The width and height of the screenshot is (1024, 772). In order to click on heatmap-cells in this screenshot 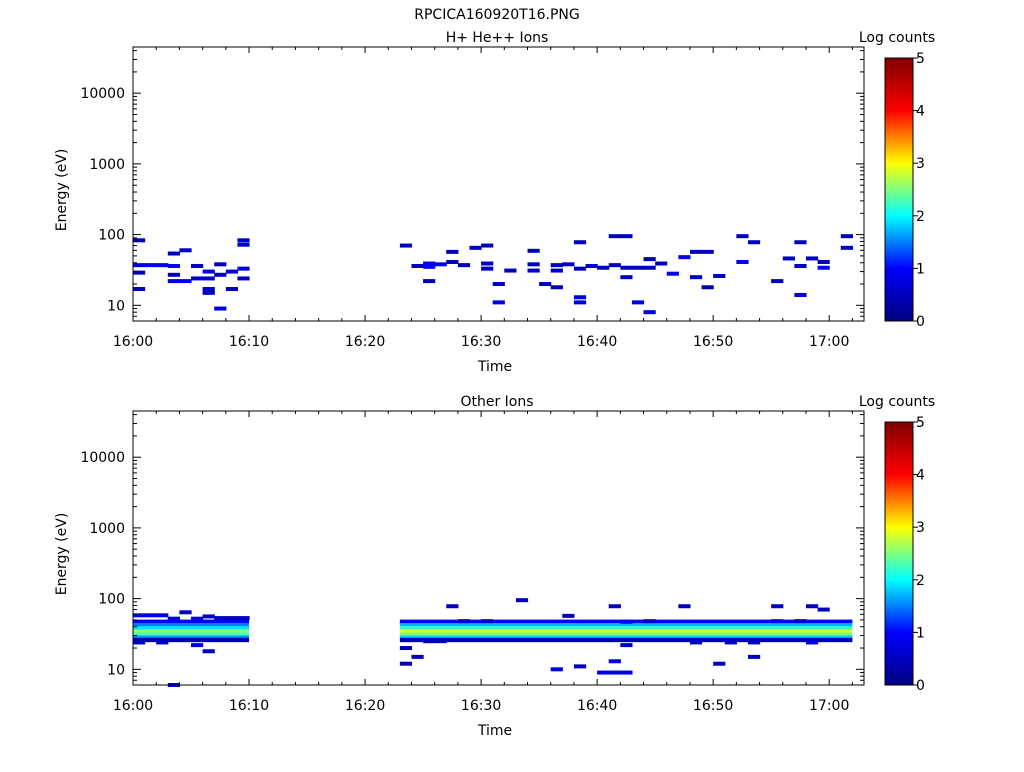, I will do `click(493, 274)`.